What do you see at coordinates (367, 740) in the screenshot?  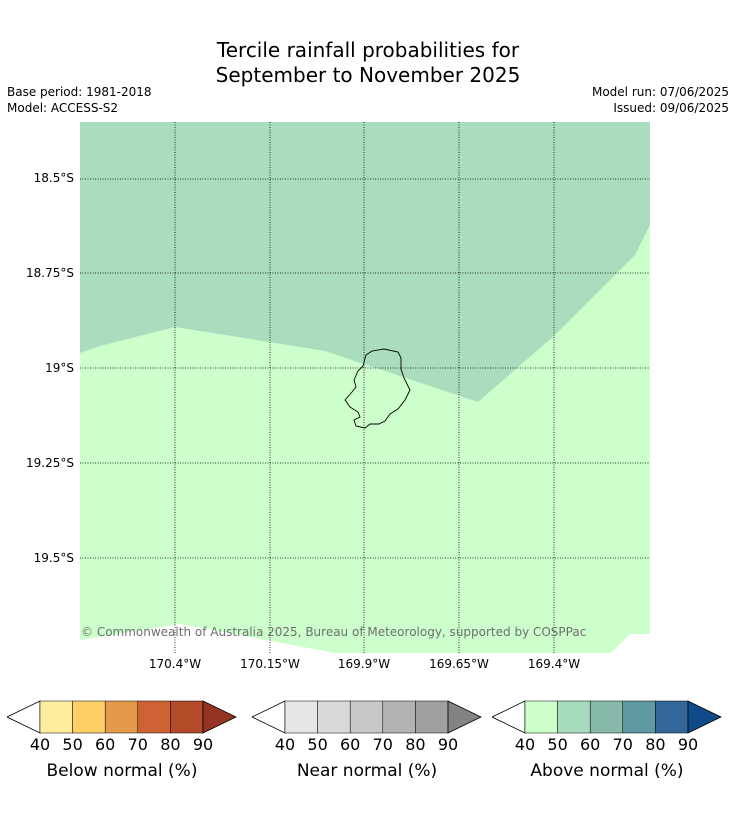 I see `legend-near-normal: 40 50 60 70 80 90 Near normal (%)` at bounding box center [367, 740].